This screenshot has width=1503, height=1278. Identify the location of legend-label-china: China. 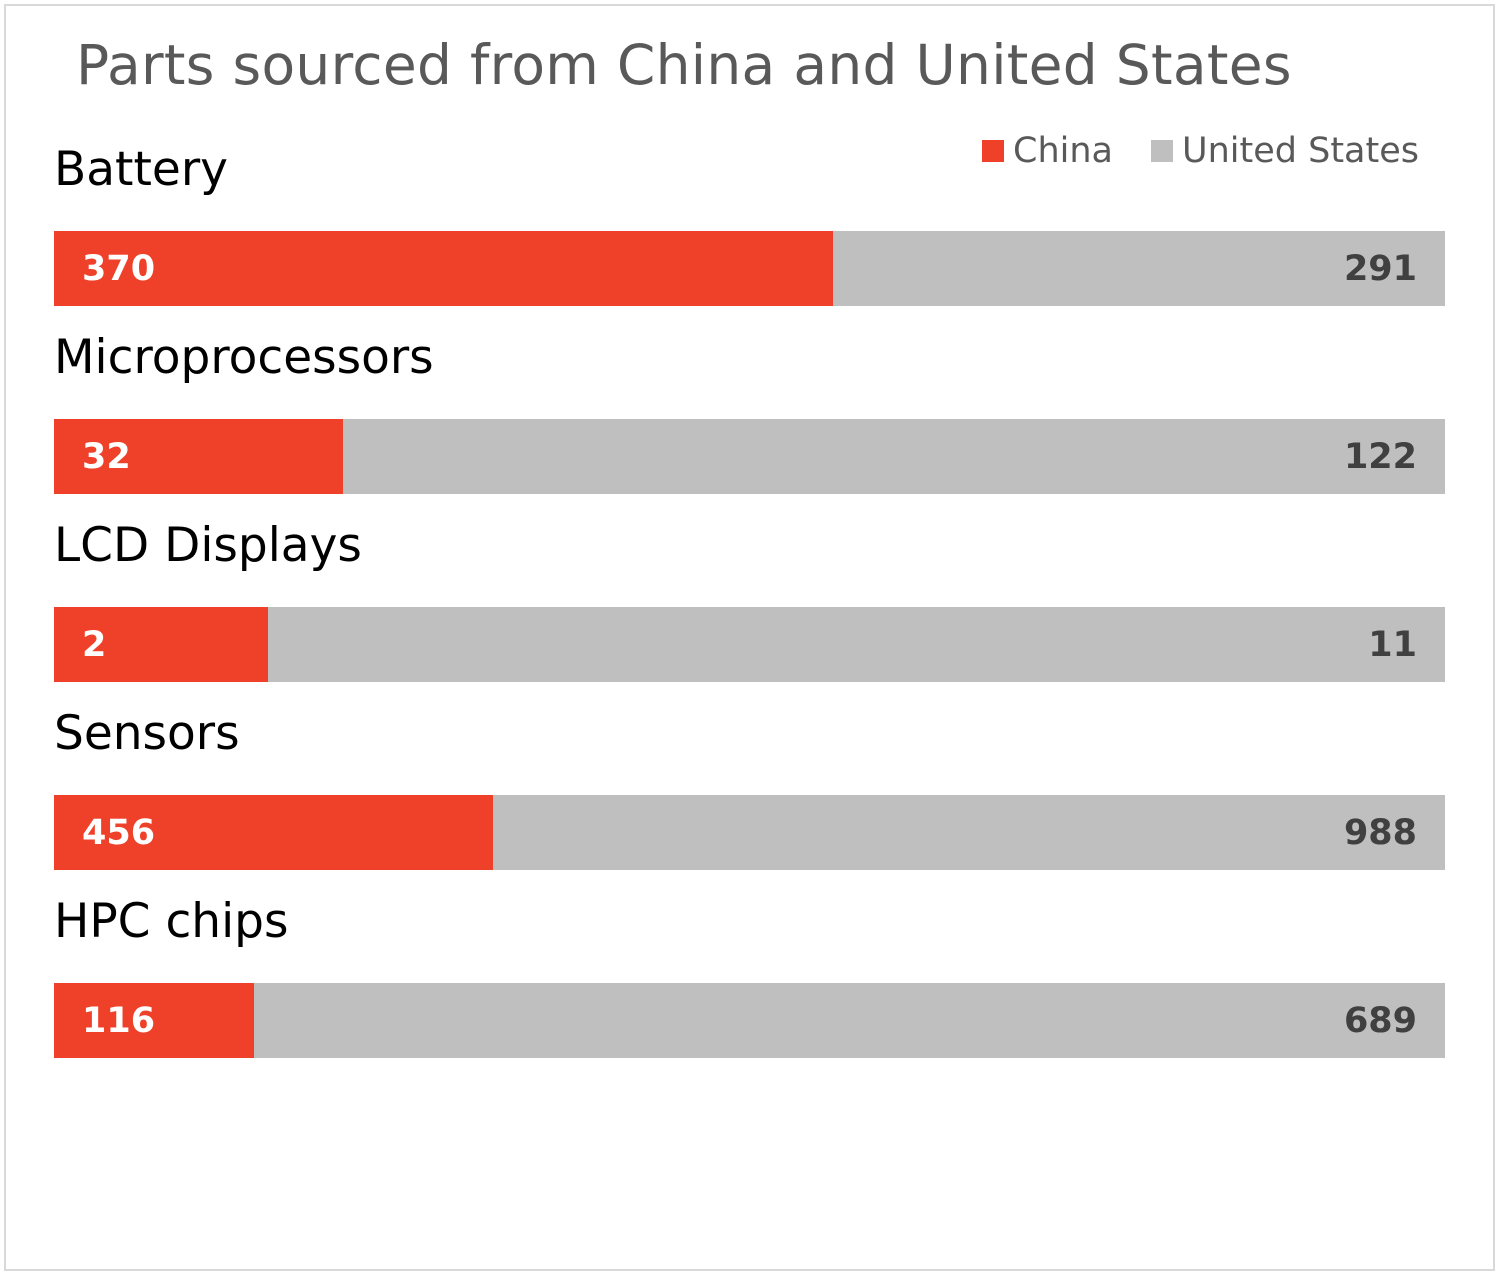
(1063, 151).